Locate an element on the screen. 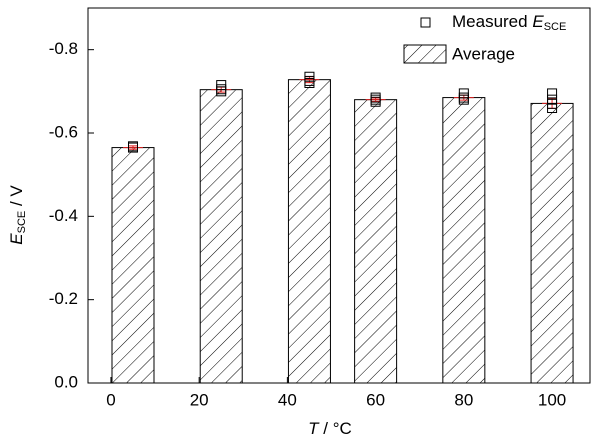  y-tick-label: -0.6 is located at coordinates (63, 131).